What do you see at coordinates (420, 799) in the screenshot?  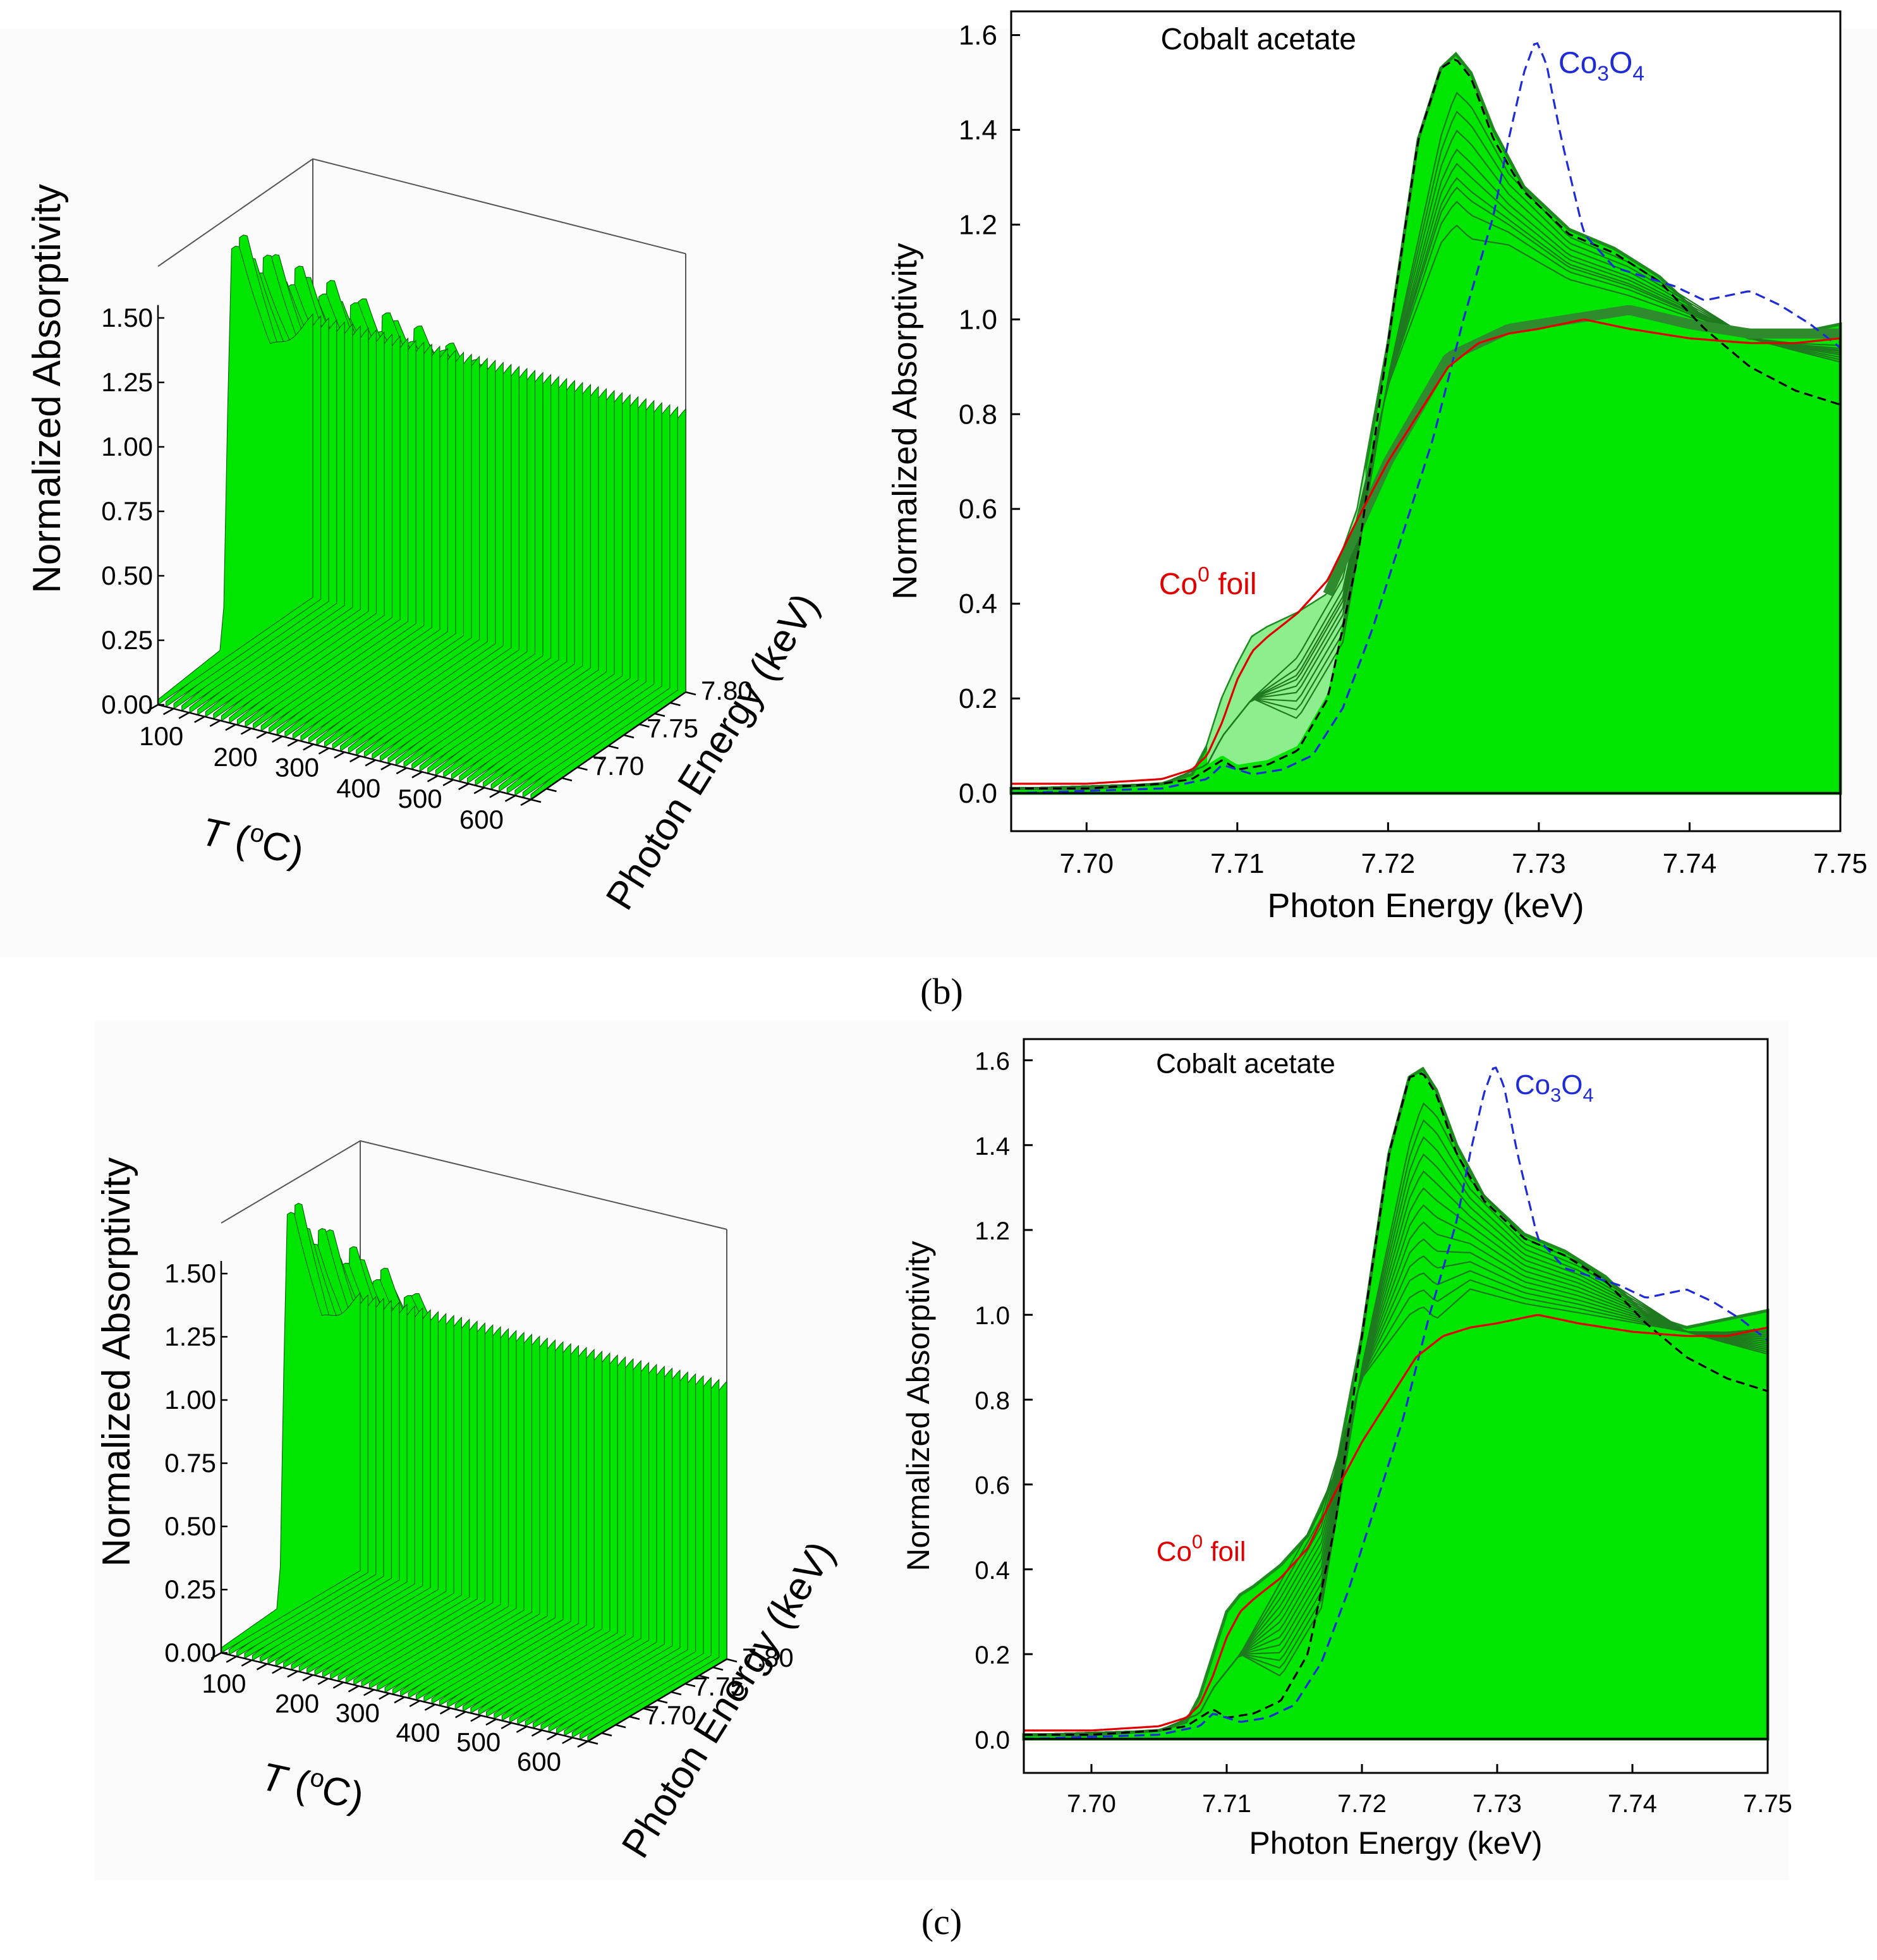 I see `t-tick-label: 500` at bounding box center [420, 799].